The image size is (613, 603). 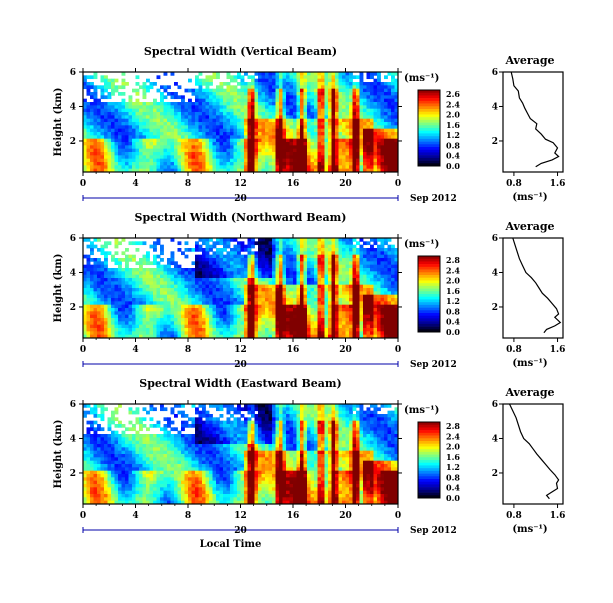 I want to click on heatmap-cells, so click(x=240, y=122).